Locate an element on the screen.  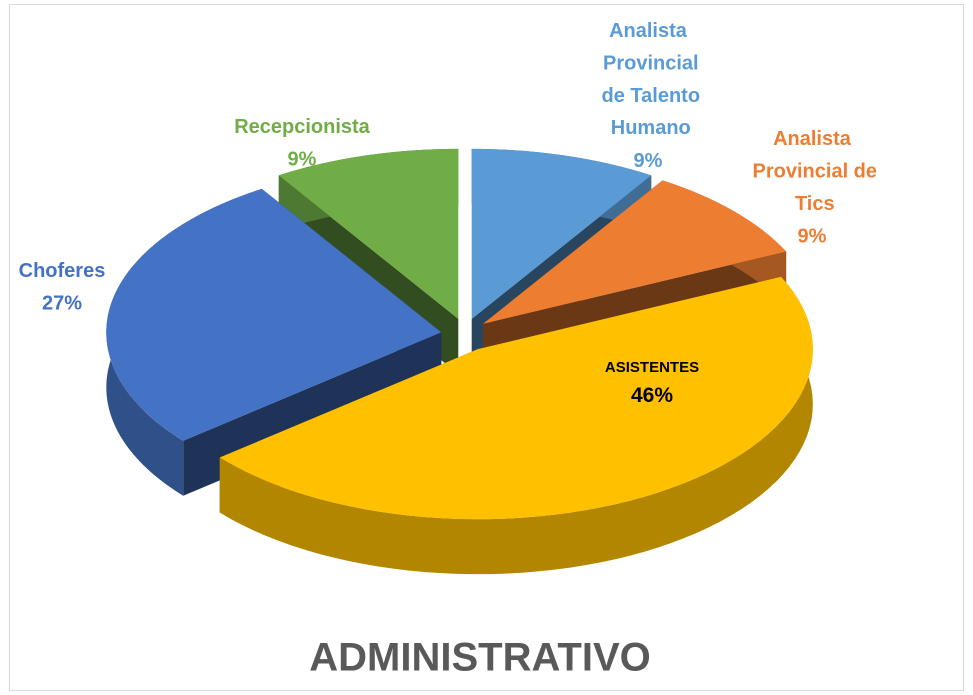
data-label-name: Analista Provincial de Talento Humano is located at coordinates (648, 79).